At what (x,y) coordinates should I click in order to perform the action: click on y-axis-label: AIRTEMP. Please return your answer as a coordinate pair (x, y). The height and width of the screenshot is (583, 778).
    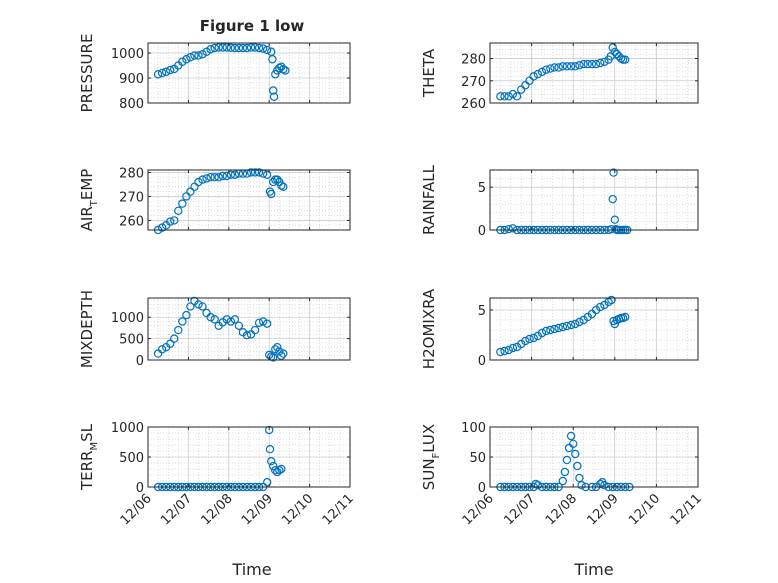
    Looking at the image, I should click on (89, 200).